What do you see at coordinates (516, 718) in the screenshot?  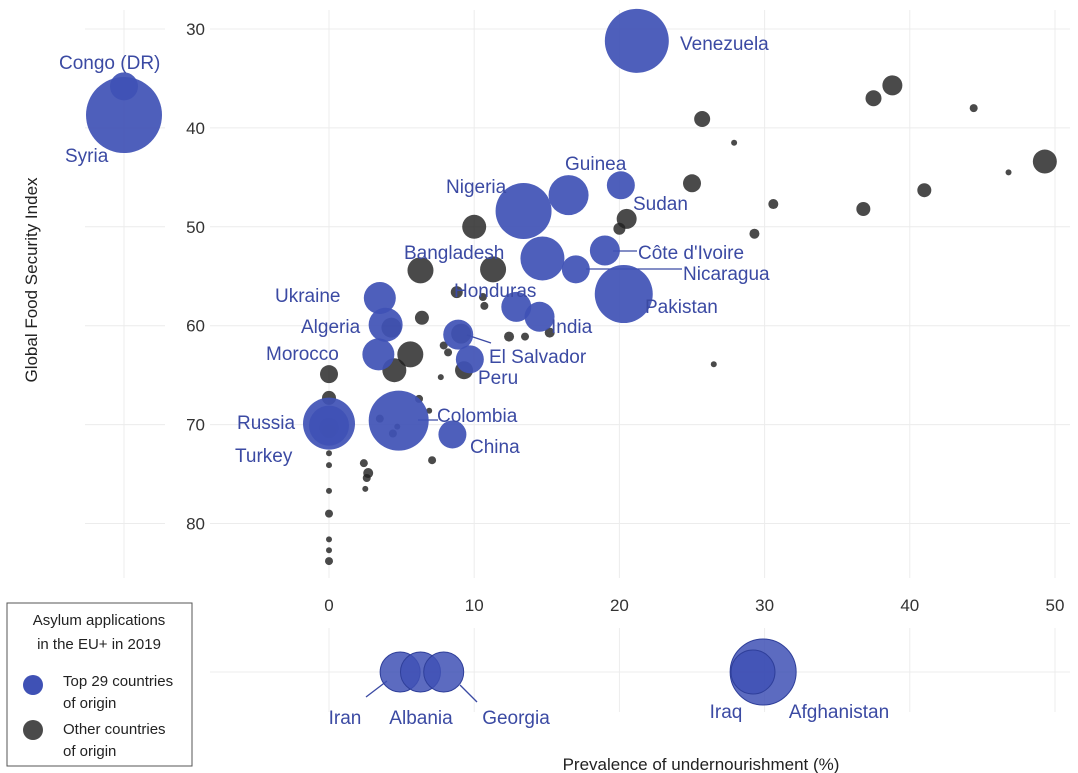 I see `country-label: Georgia` at bounding box center [516, 718].